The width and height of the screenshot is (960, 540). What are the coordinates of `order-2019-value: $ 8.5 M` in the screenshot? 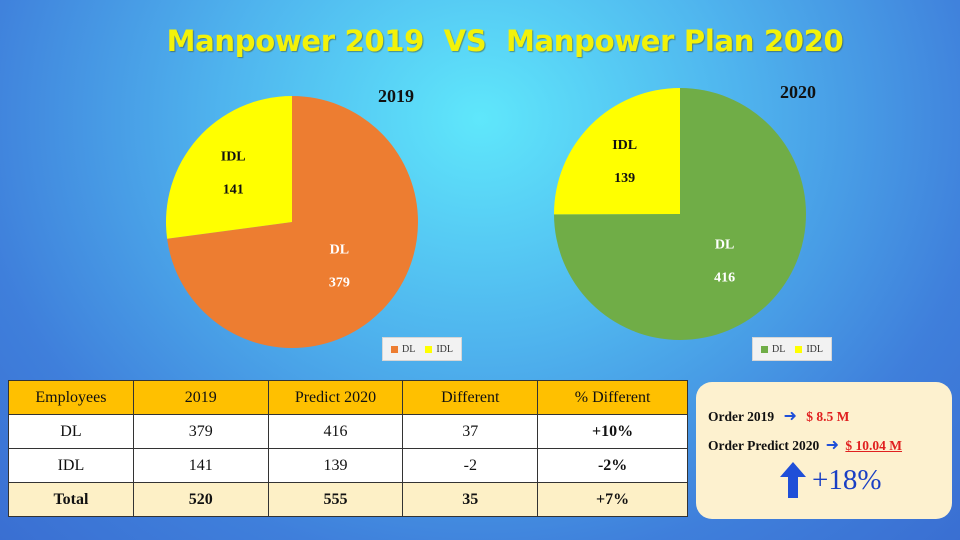 It's located at (828, 416).